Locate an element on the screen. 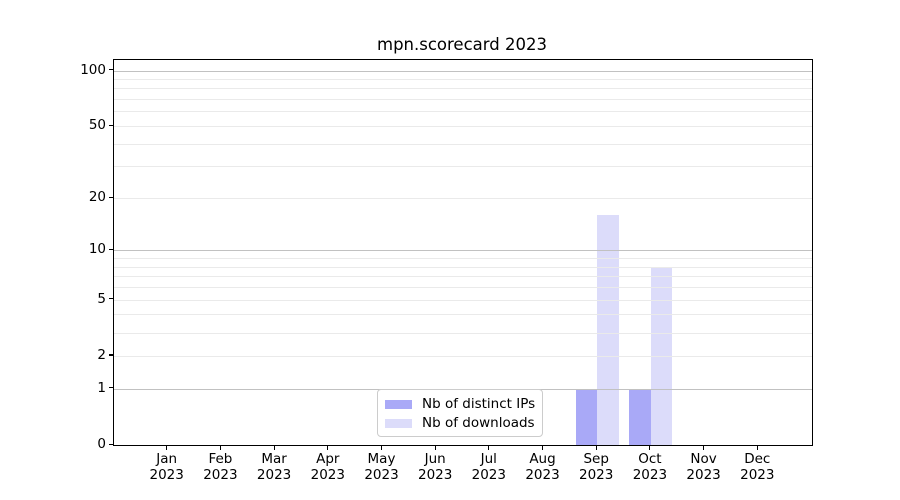 This screenshot has height=500, width=900. bar-oct-downloads is located at coordinates (661, 355).